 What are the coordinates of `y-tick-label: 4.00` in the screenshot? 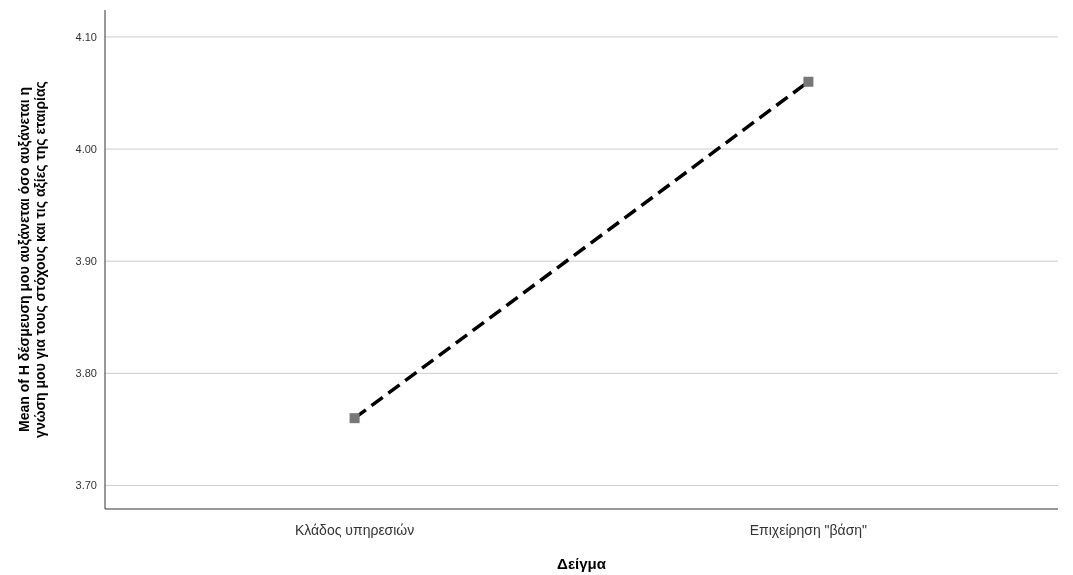 It's located at (86, 148).